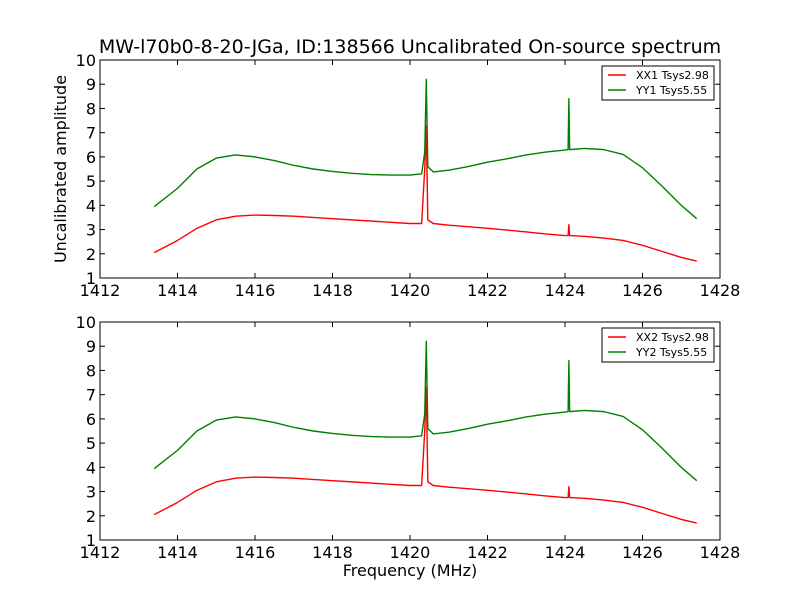 The image size is (800, 600). What do you see at coordinates (671, 90) in the screenshot?
I see `legend-label: YY1 Tsys5.55` at bounding box center [671, 90].